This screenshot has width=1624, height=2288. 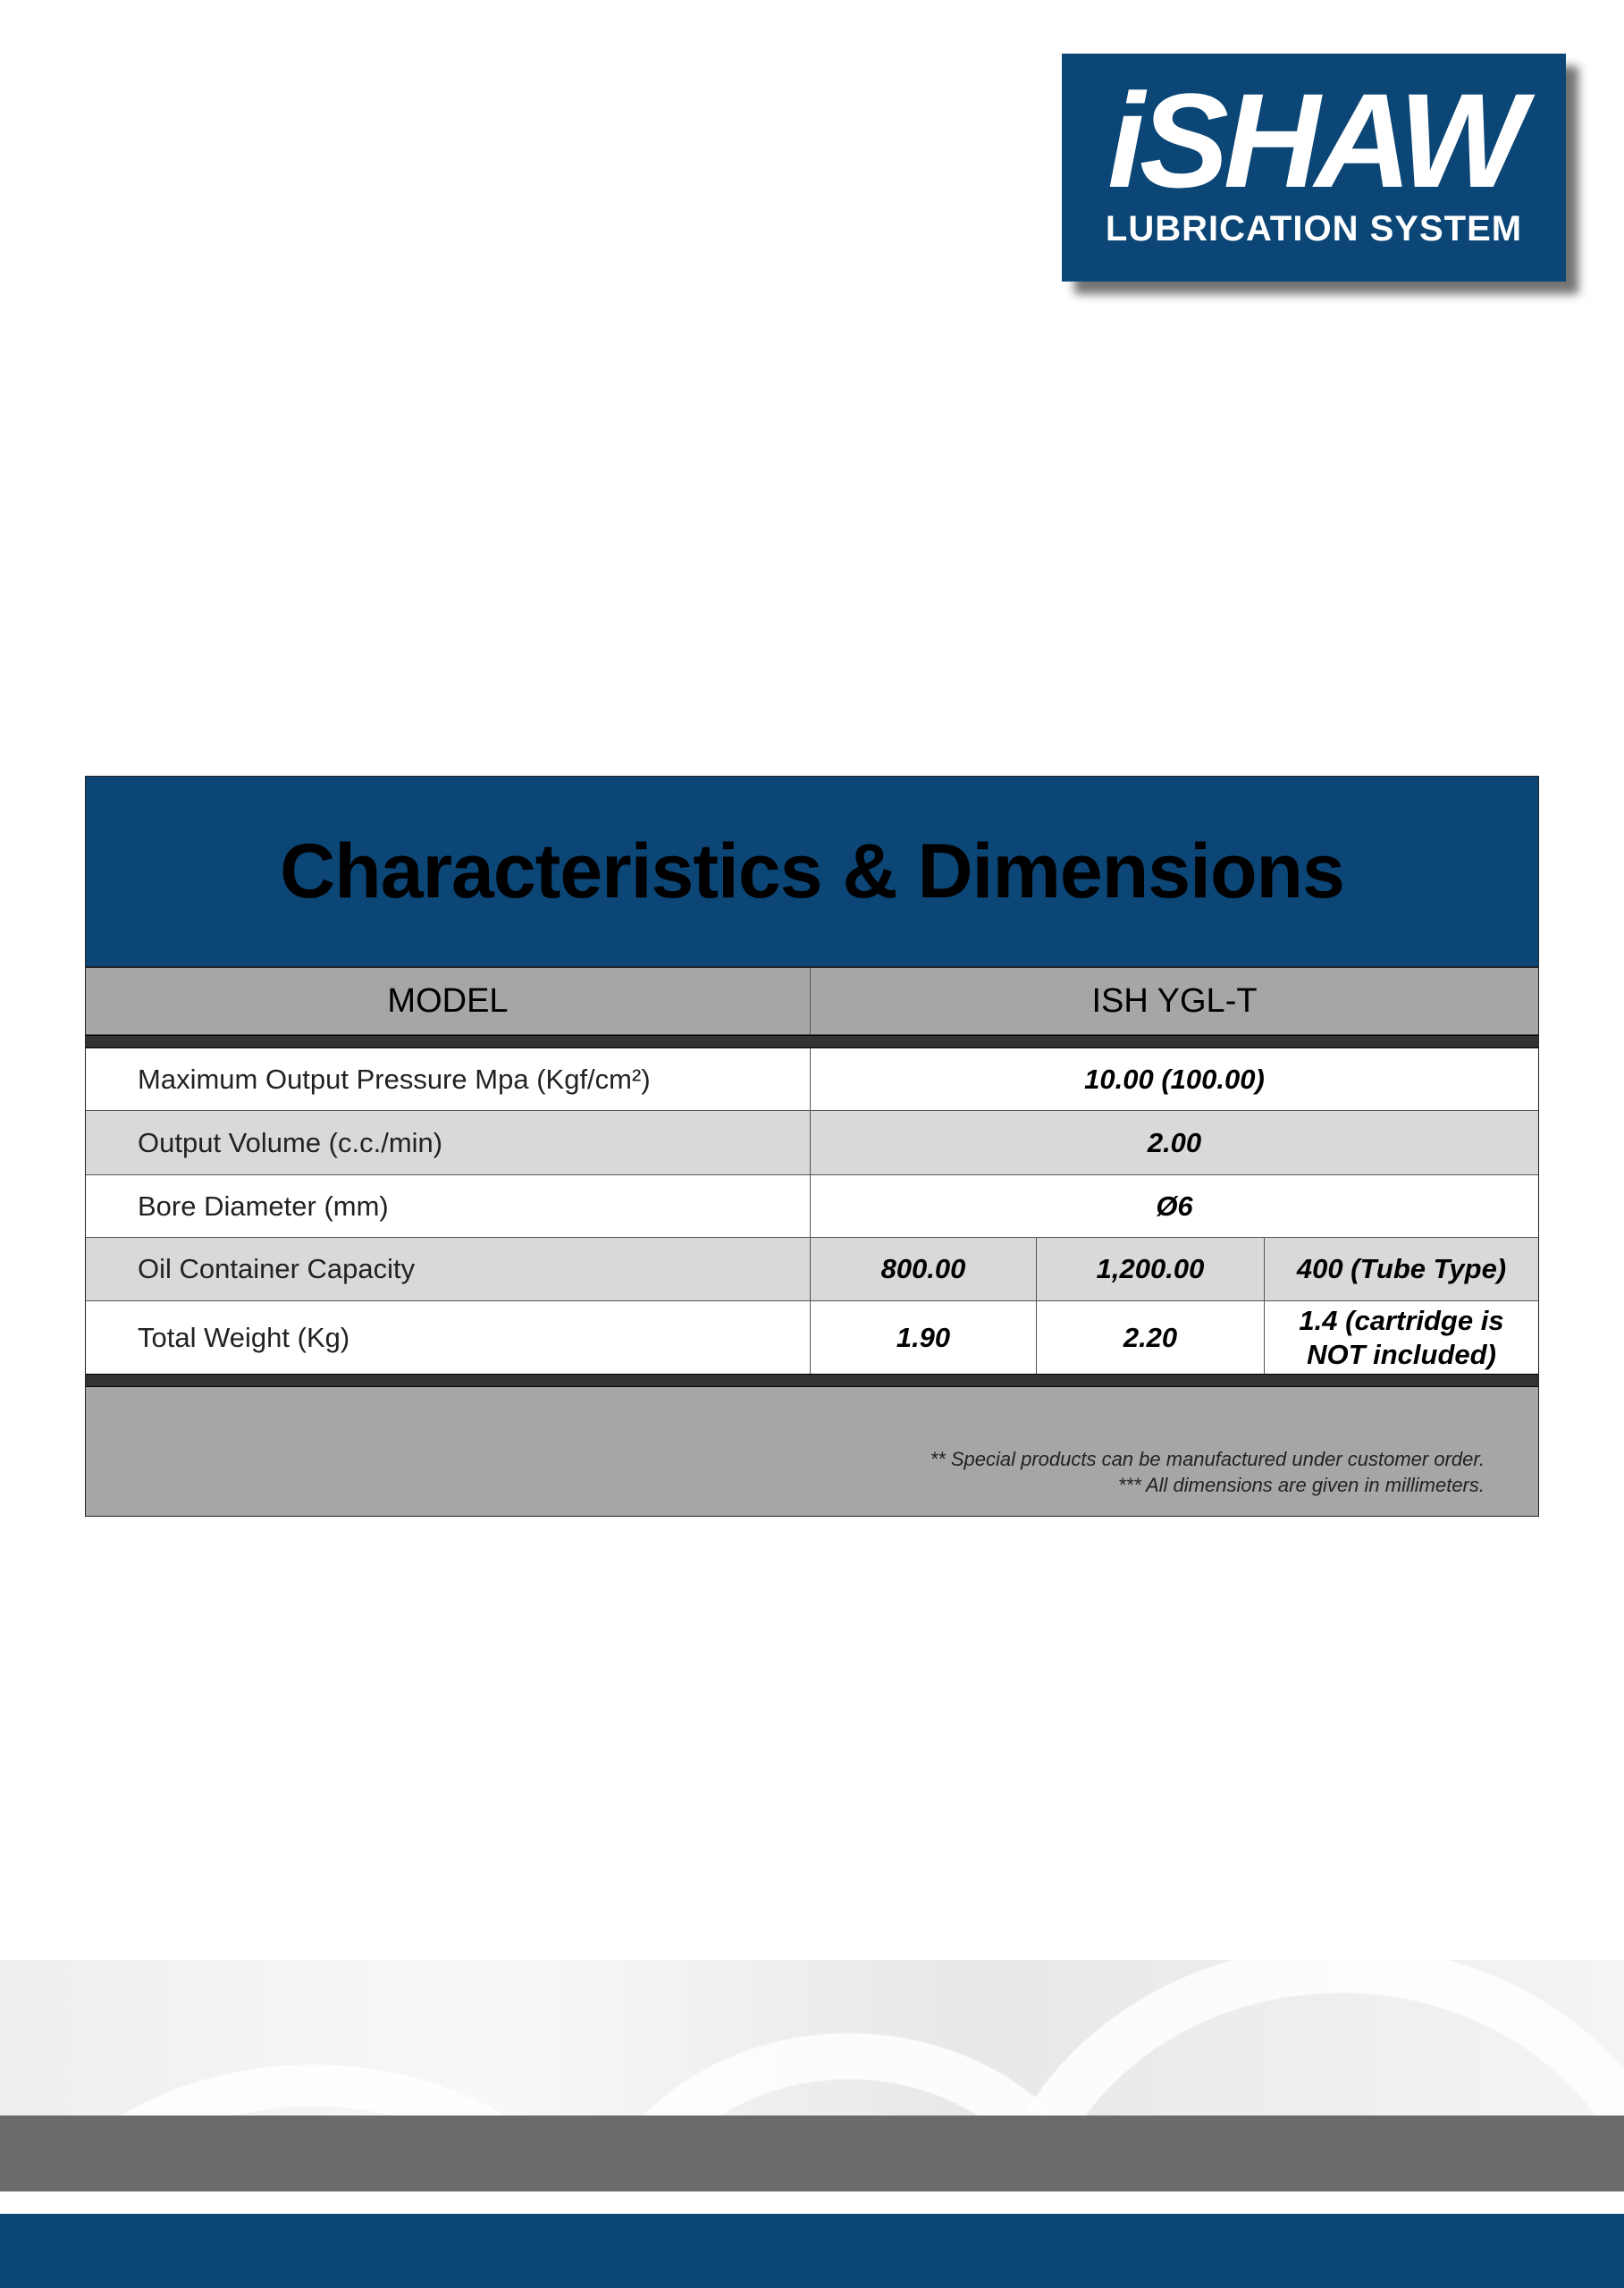 What do you see at coordinates (449, 1001) in the screenshot?
I see `header-model-label: MODEL` at bounding box center [449, 1001].